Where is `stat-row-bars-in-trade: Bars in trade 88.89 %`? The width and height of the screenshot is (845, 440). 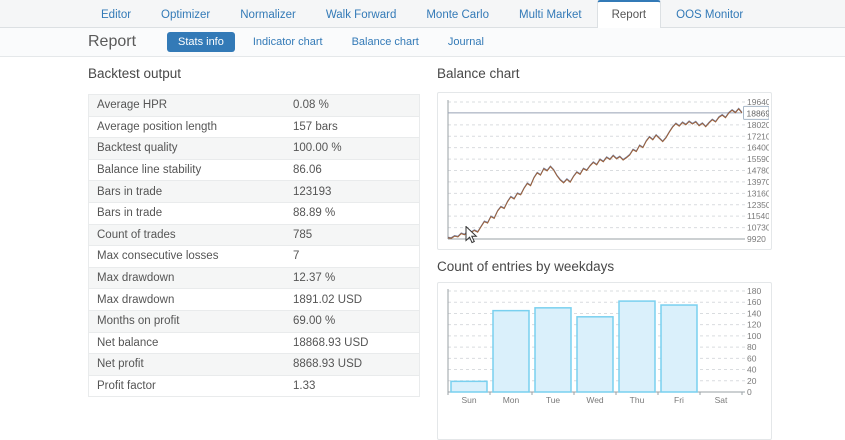 stat-row-bars-in-trade: Bars in trade 88.89 % is located at coordinates (254, 212).